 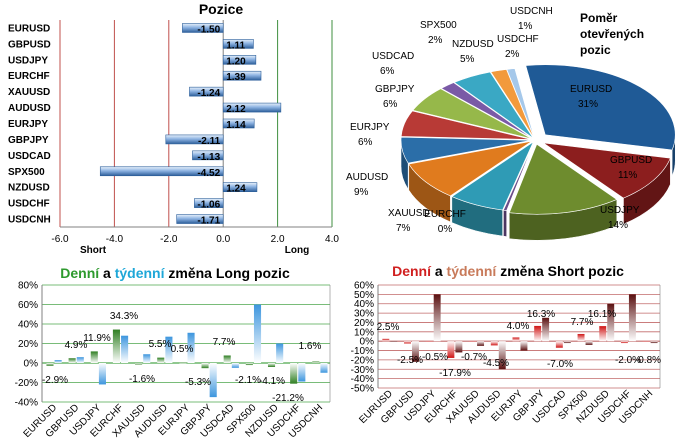 I want to click on position-value-label: -2.11, so click(x=209, y=141).